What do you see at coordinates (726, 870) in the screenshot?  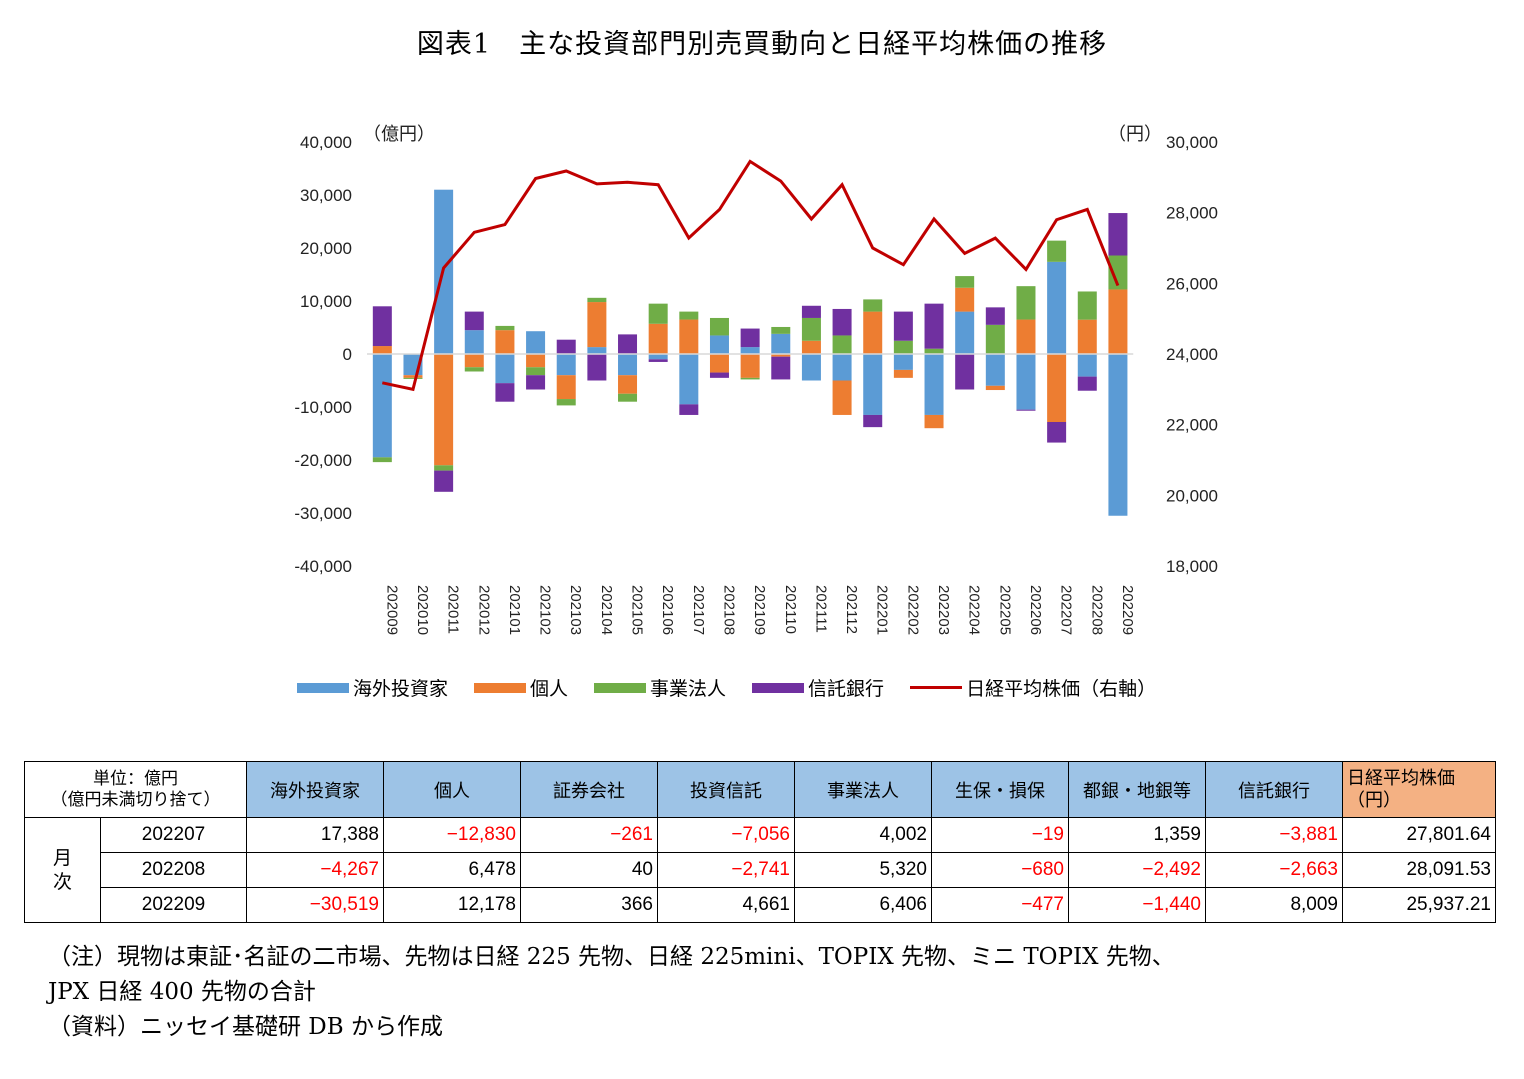 I see `cell-investment-trust: −2,741` at bounding box center [726, 870].